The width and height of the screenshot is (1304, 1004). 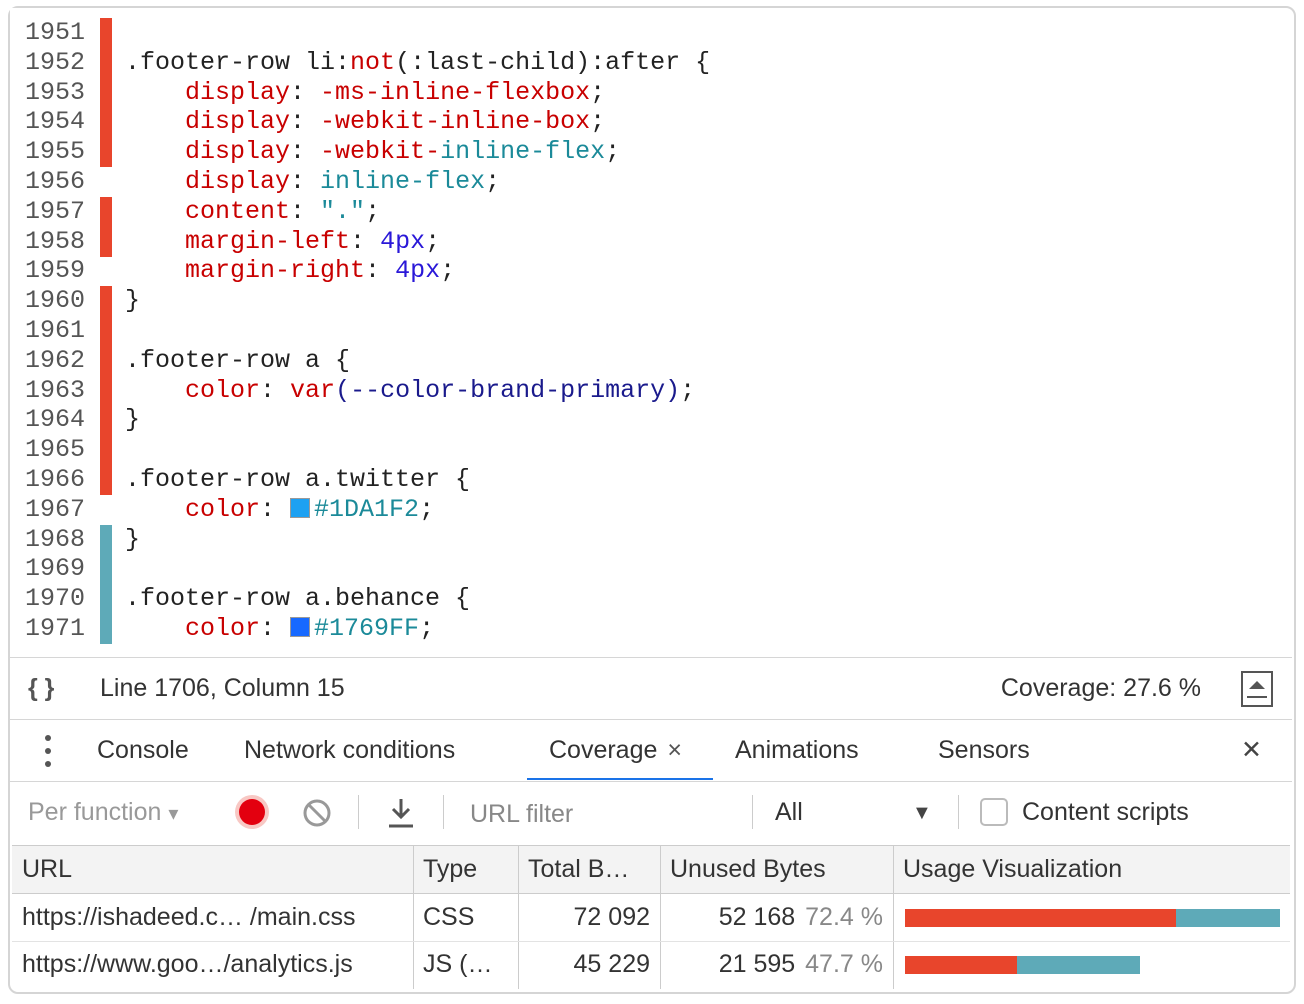 What do you see at coordinates (523, 152) in the screenshot?
I see `code-token: inline-flex` at bounding box center [523, 152].